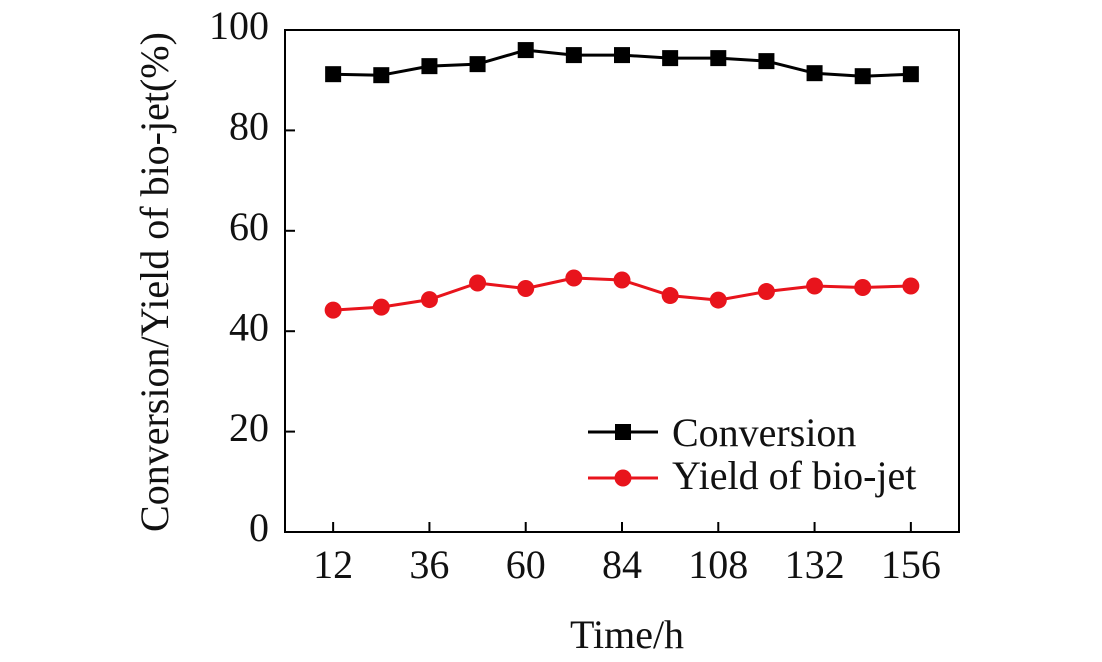  Describe the element at coordinates (623, 432) in the screenshot. I see `legend-marker-conversion` at that location.